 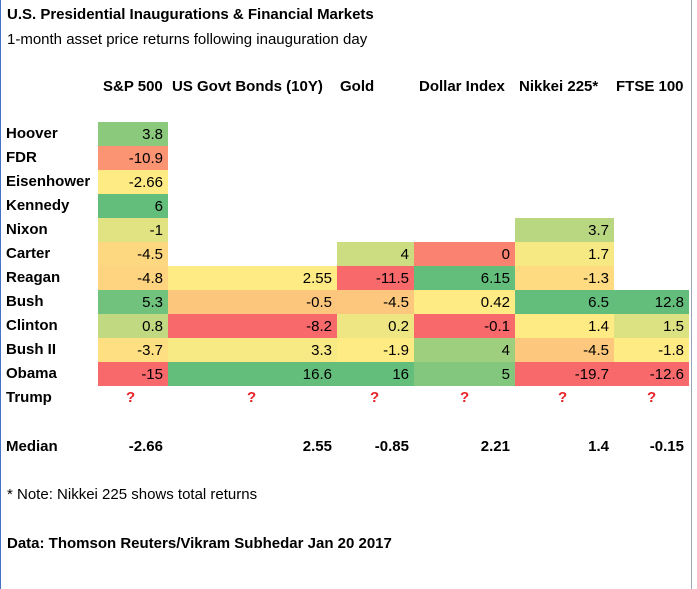 What do you see at coordinates (32, 325) in the screenshot?
I see `row-label: Clinton` at bounding box center [32, 325].